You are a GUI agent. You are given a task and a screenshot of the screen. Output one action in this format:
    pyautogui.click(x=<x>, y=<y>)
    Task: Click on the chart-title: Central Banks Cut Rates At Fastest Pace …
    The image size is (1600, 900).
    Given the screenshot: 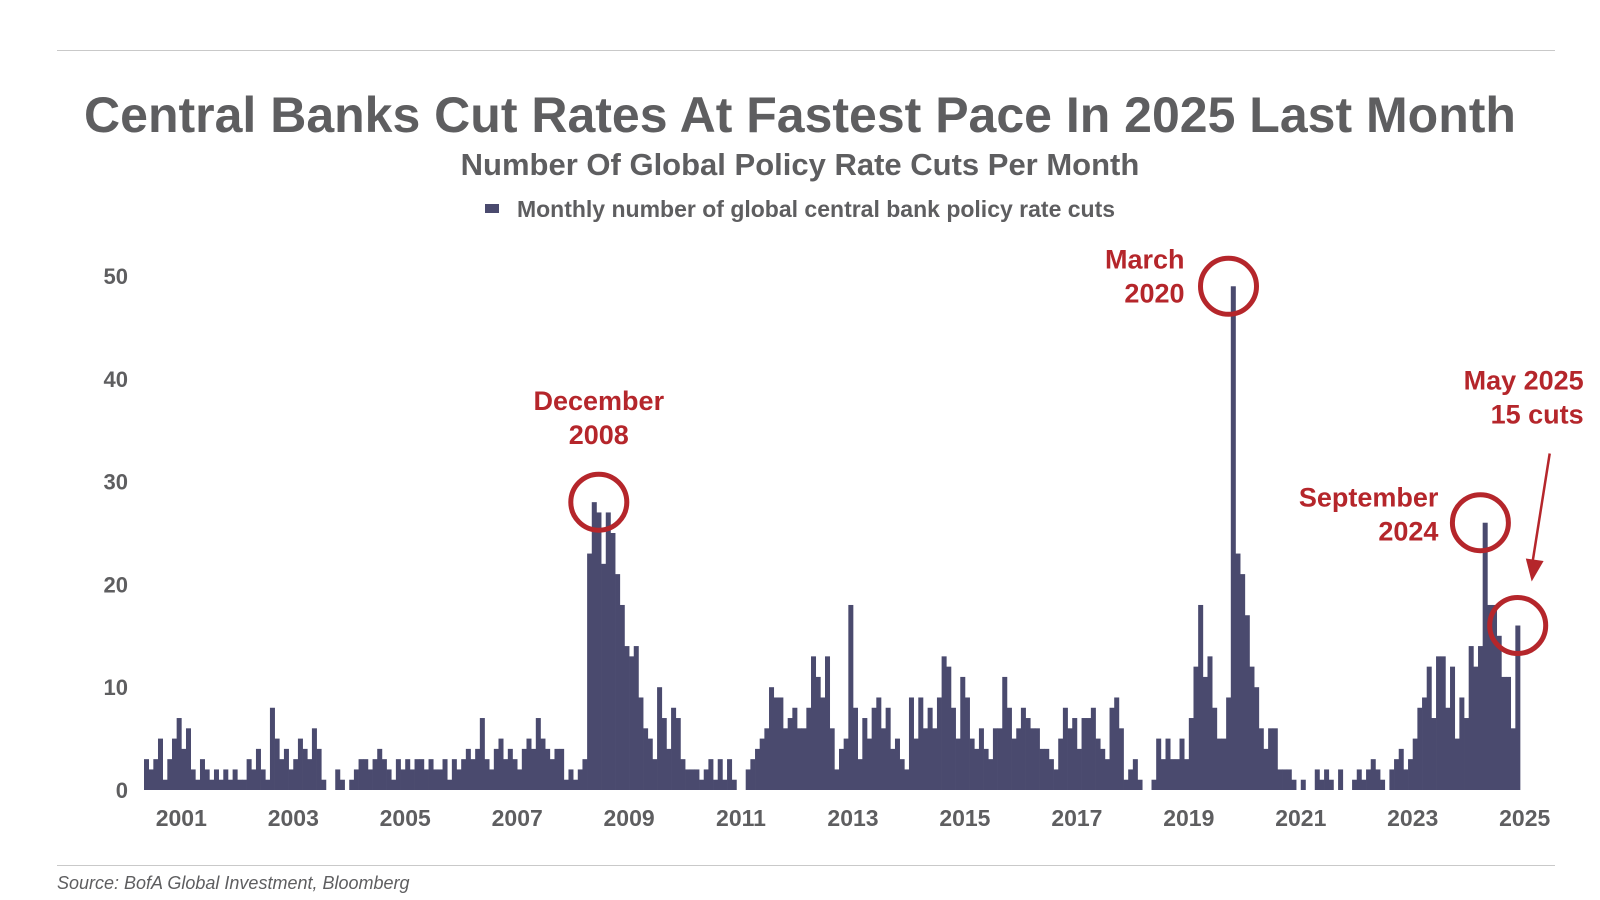 What is the action you would take?
    pyautogui.click(x=800, y=115)
    